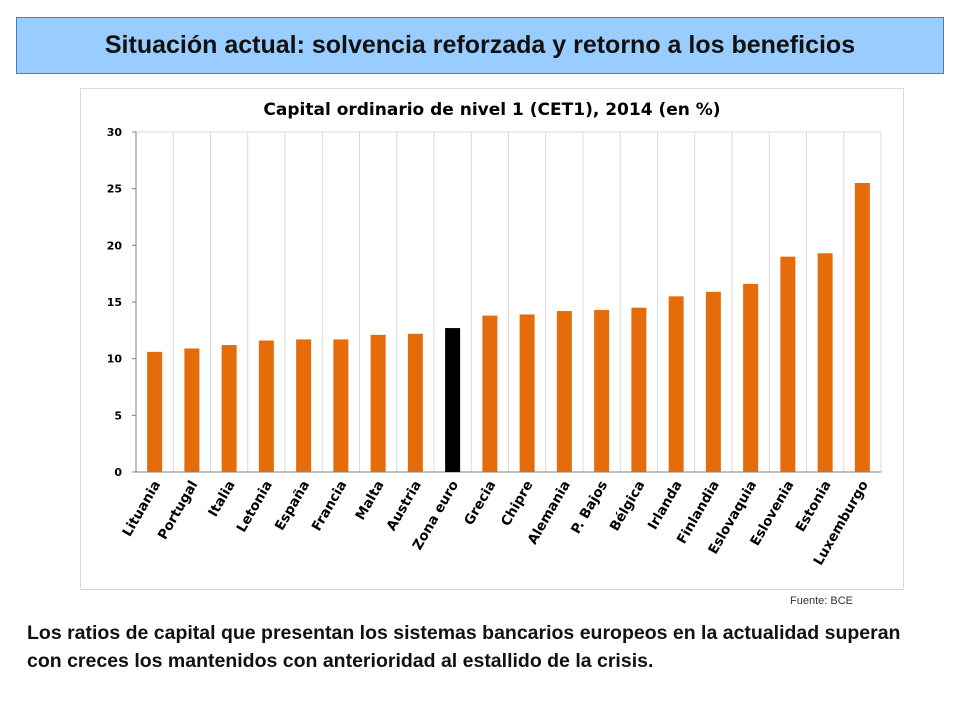  What do you see at coordinates (378, 403) in the screenshot?
I see `bar-malta` at bounding box center [378, 403].